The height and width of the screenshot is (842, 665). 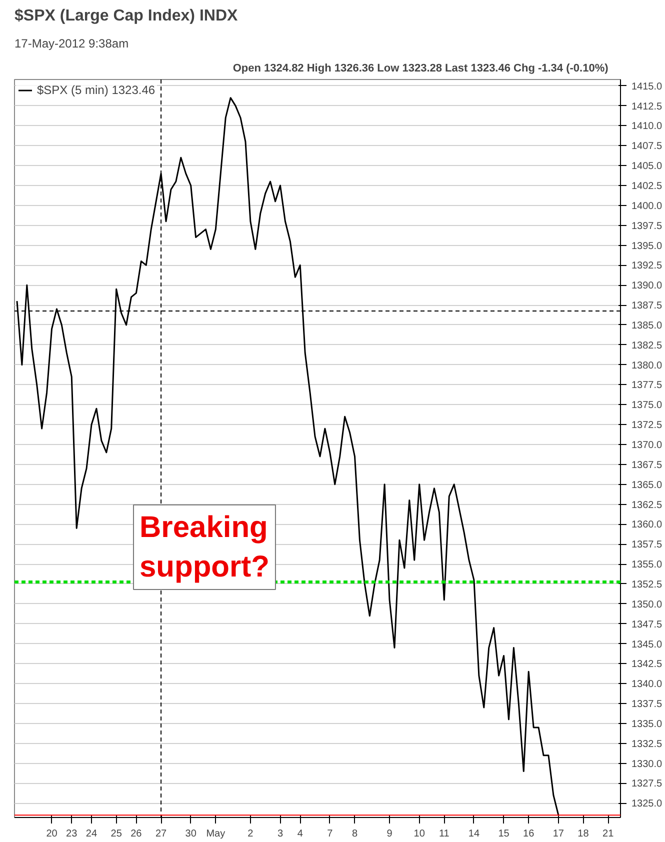 I want to click on y-tick-label: 1400.0, so click(x=647, y=206).